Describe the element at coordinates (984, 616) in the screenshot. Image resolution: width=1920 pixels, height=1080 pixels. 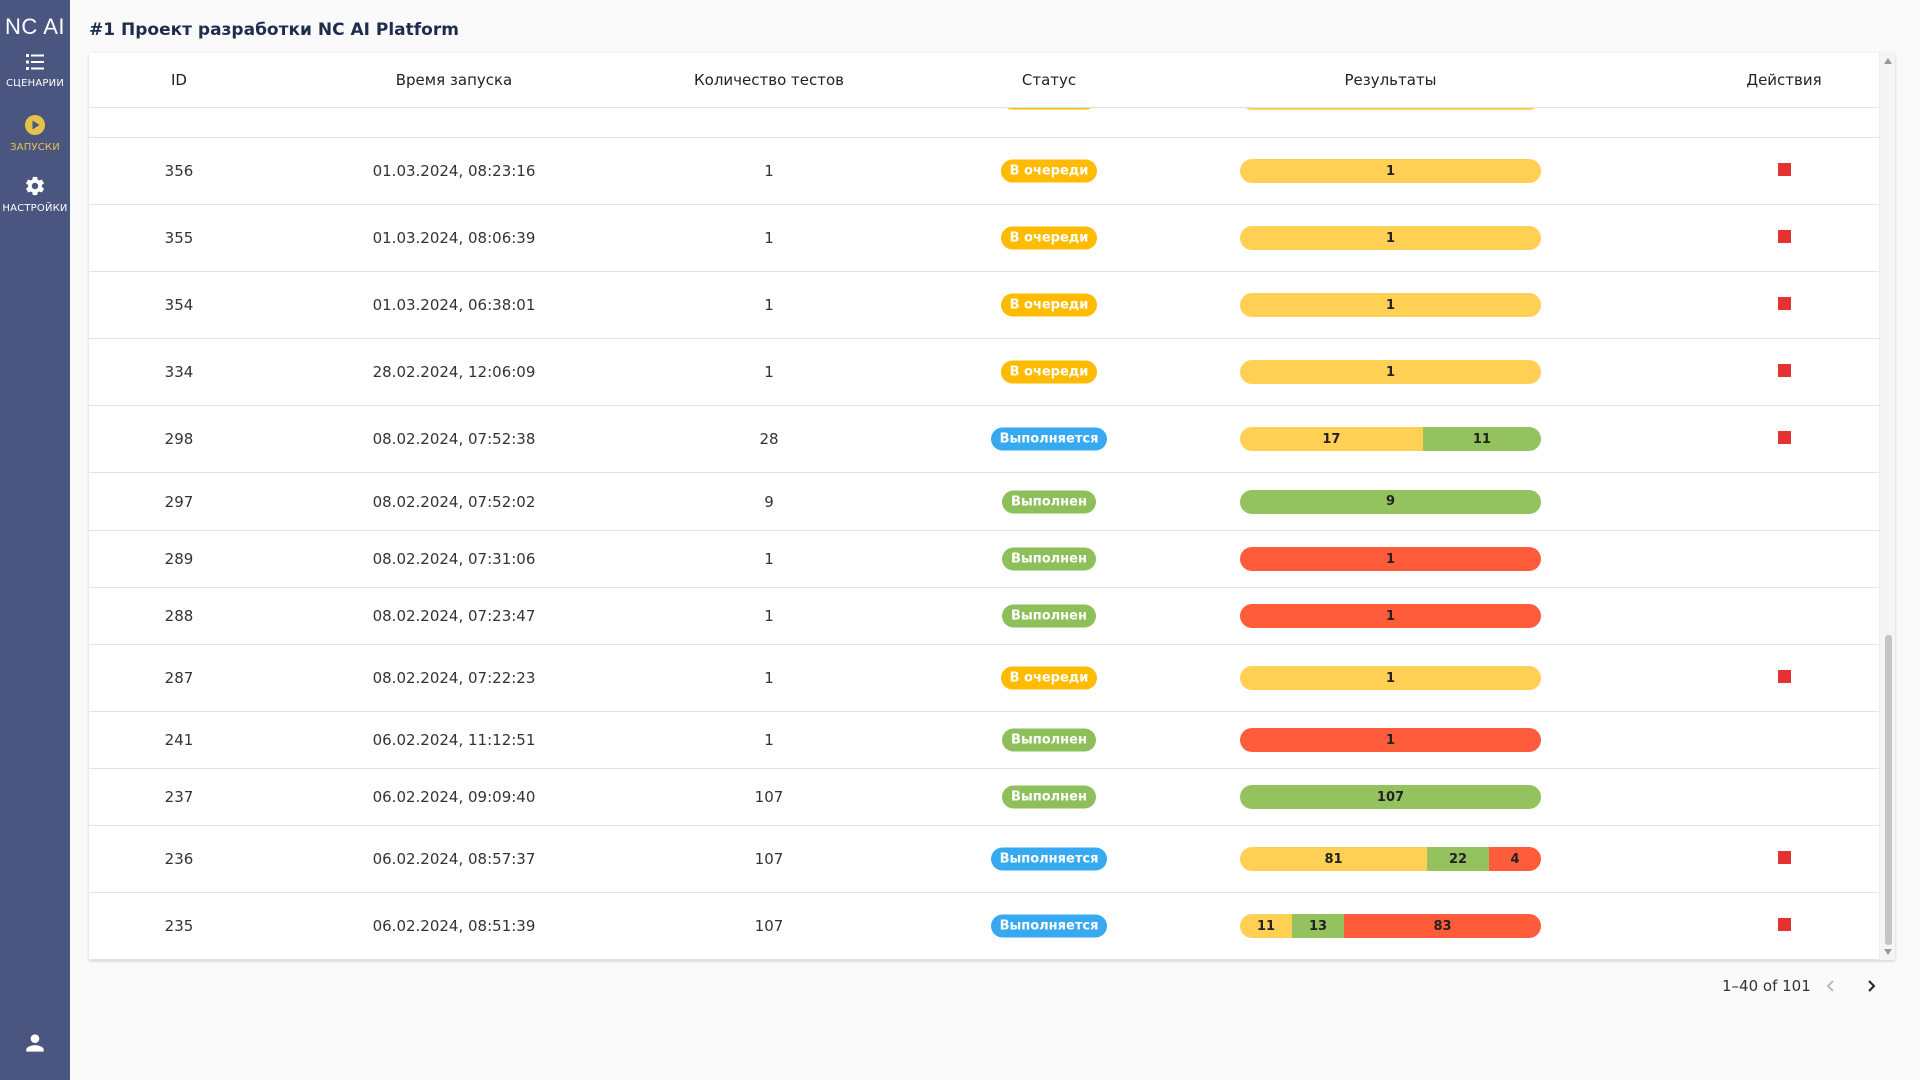
I see `table-row: 288 08.02.2024, 07:23:47 1 Выполнен 1` at that location.